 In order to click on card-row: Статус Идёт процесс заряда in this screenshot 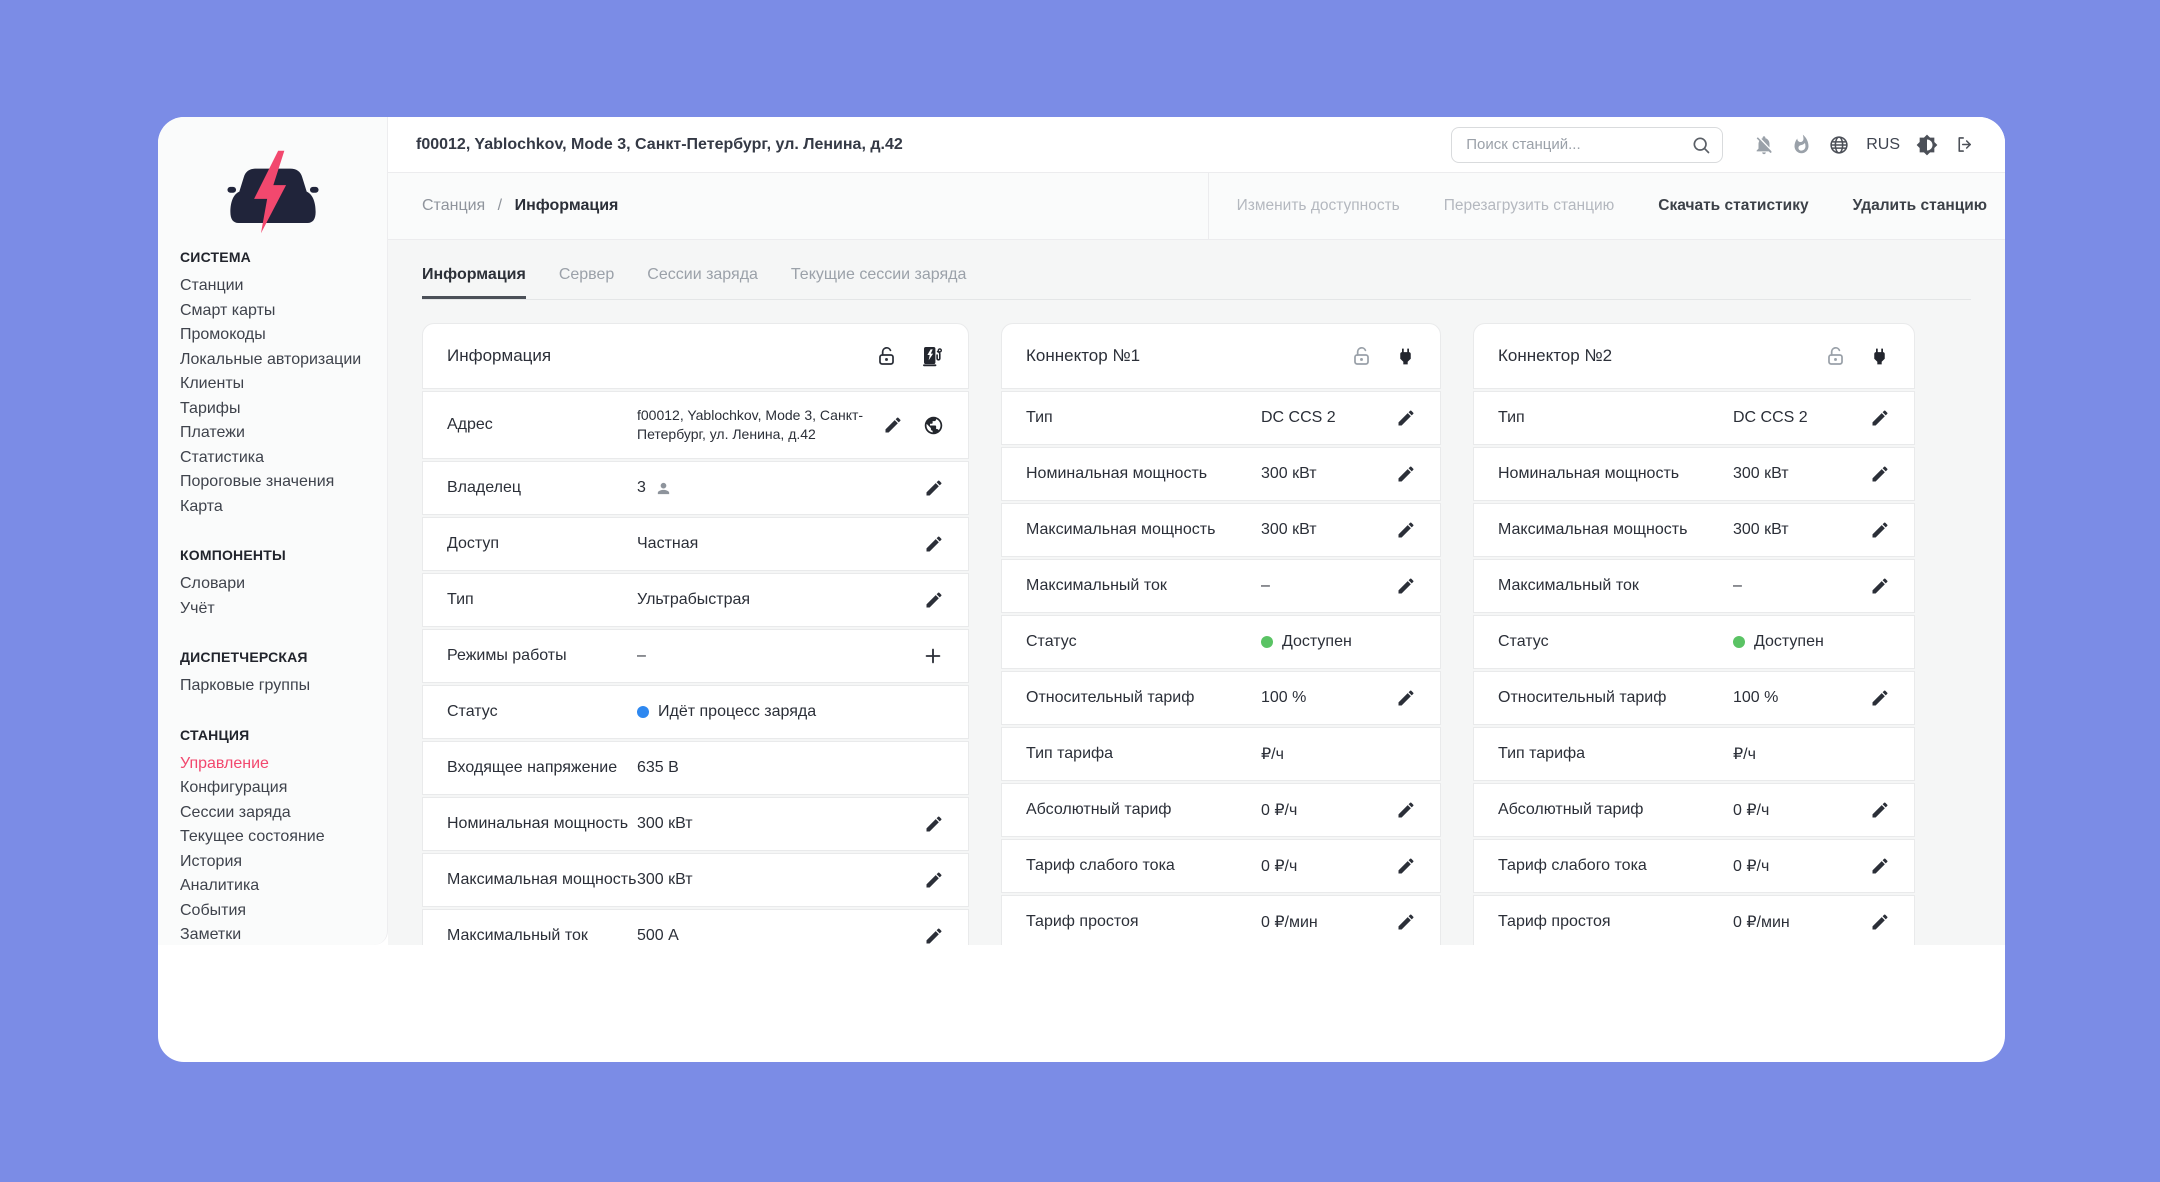, I will do `click(695, 712)`.